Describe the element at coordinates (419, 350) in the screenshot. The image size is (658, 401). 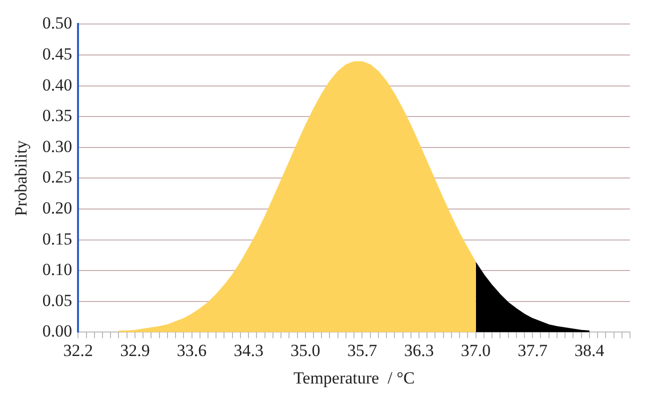
I see `x-tick-label: 36.3` at that location.